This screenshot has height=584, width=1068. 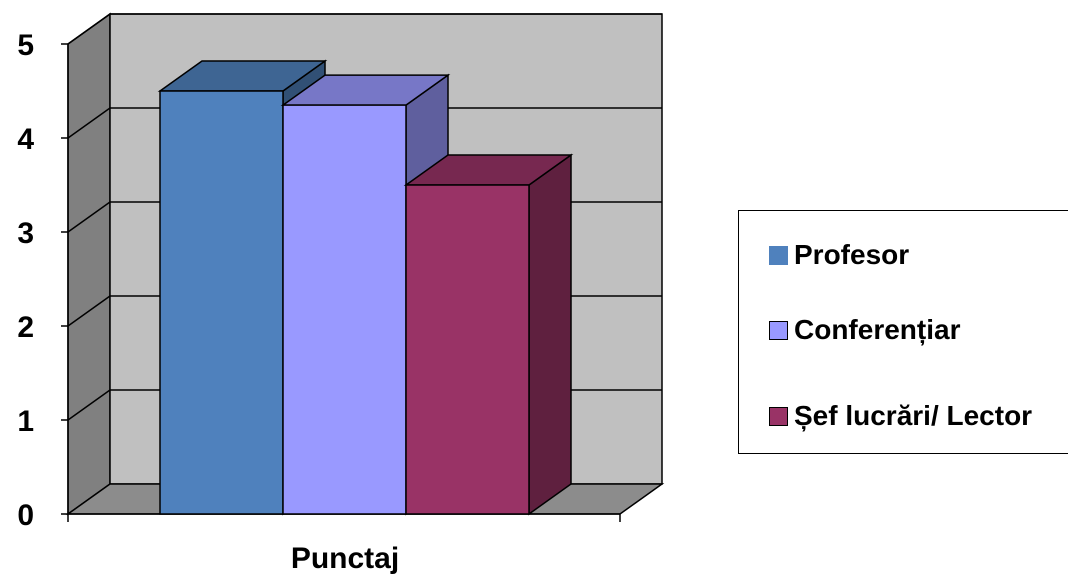 What do you see at coordinates (25, 280) in the screenshot?
I see `y-tick-labels: 0 1 2 3 4 5` at bounding box center [25, 280].